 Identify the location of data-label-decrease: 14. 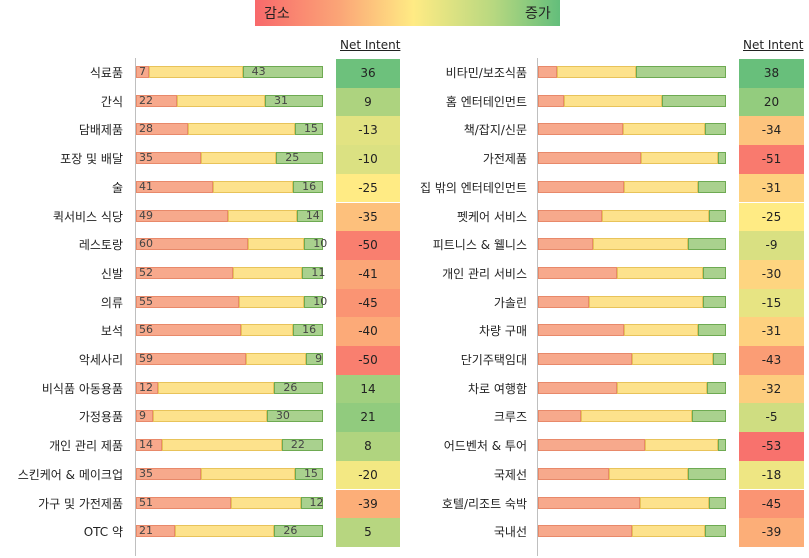
(146, 445).